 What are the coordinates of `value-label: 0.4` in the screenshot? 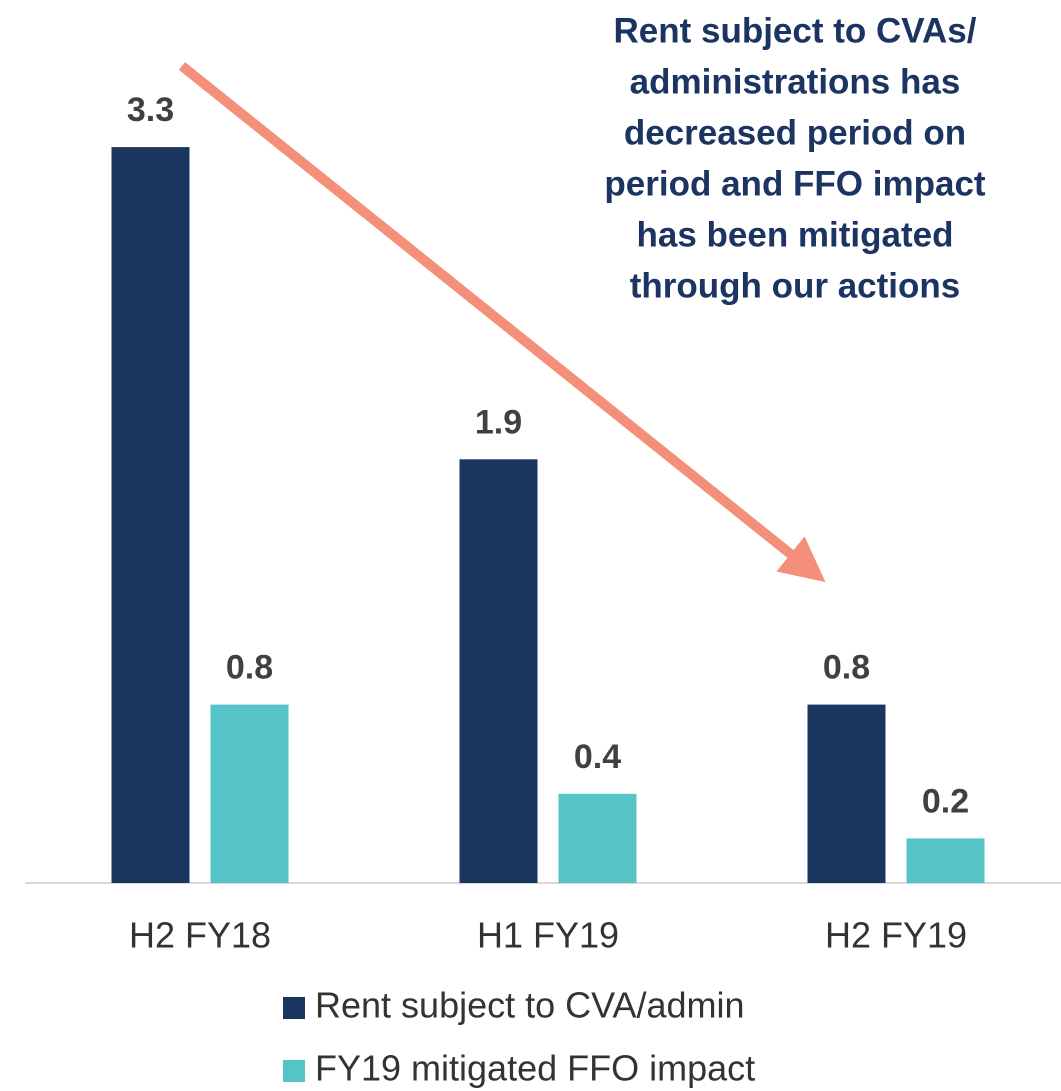 It's located at (597, 757).